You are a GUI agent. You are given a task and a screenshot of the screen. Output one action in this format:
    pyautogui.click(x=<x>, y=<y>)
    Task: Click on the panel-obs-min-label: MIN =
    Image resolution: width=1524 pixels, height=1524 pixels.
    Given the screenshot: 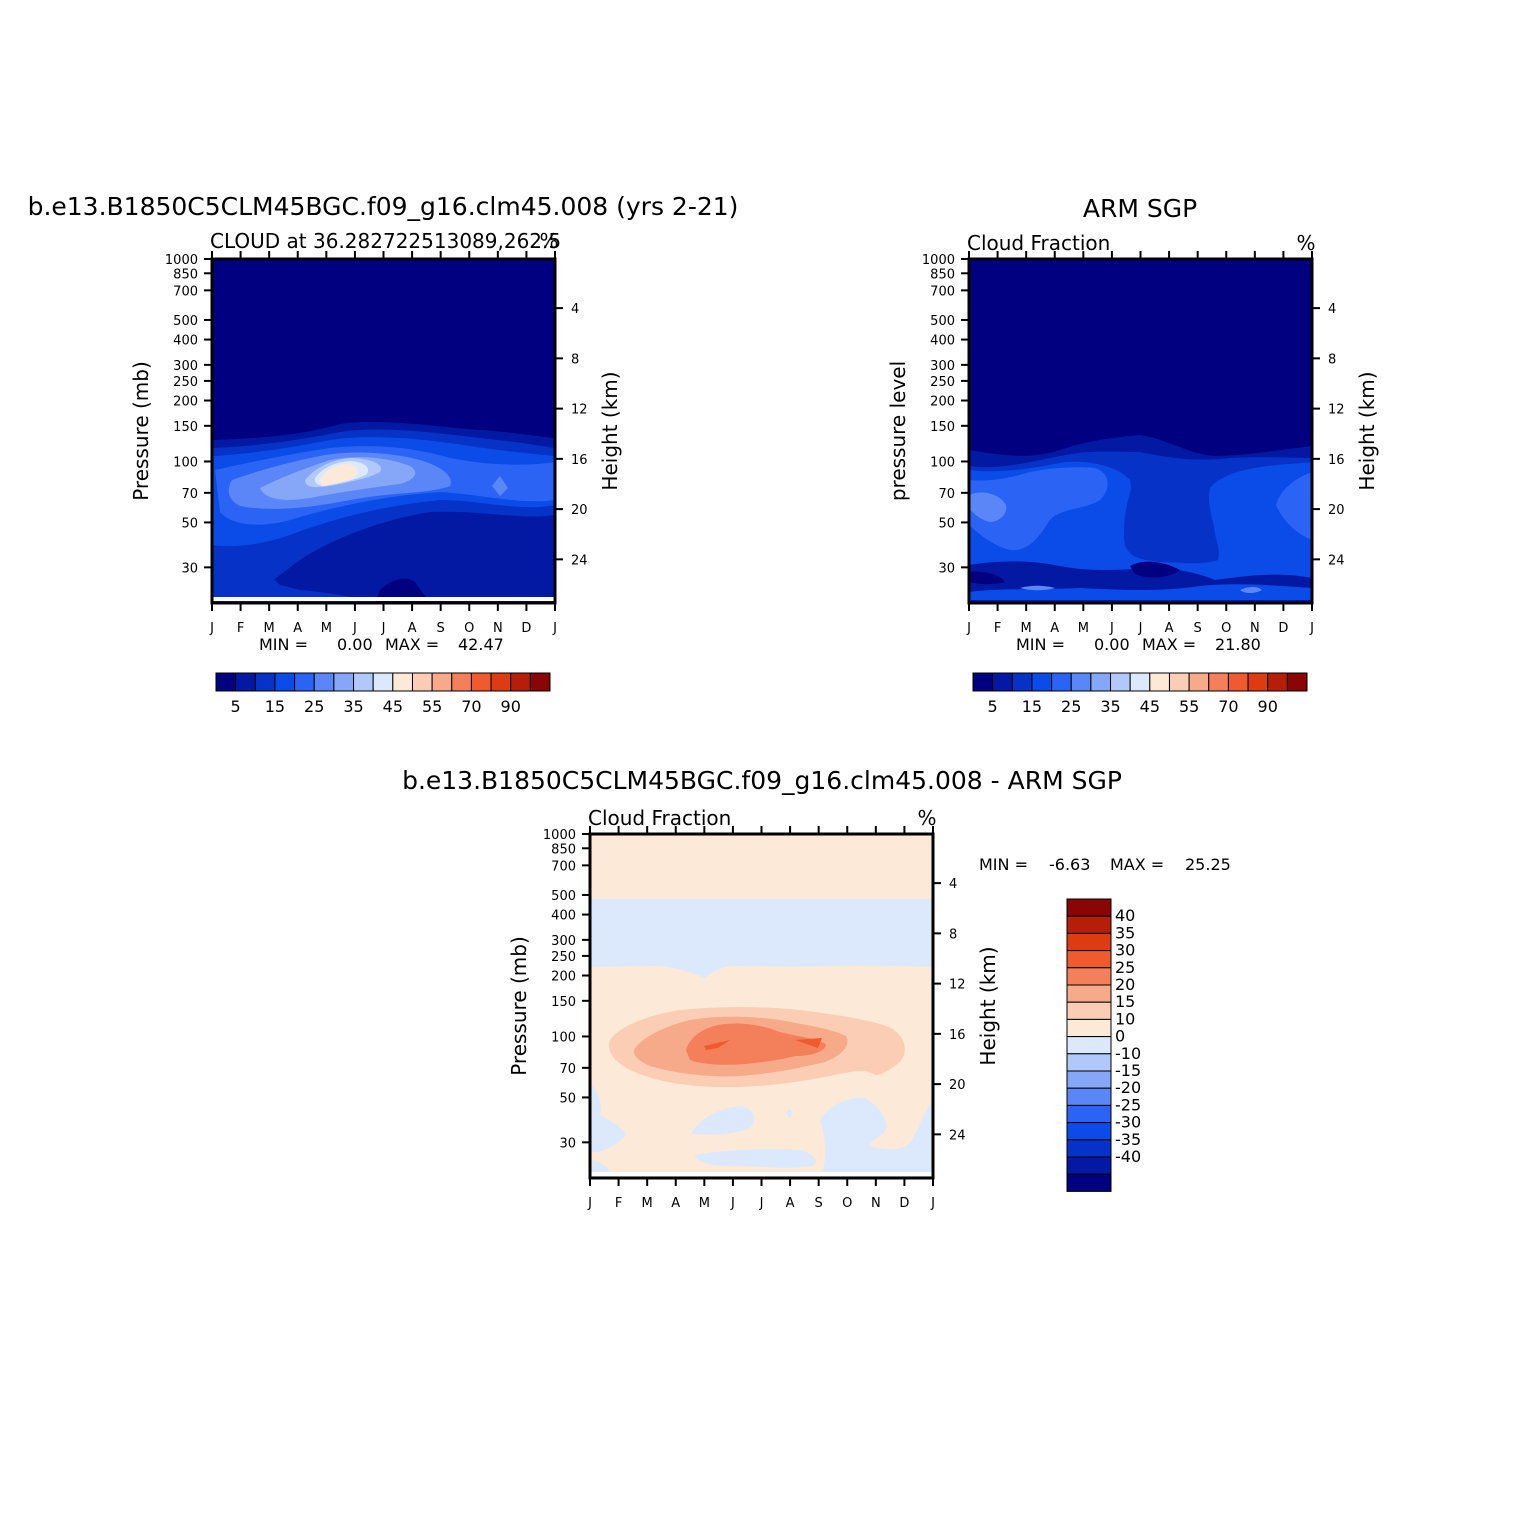 What is the action you would take?
    pyautogui.click(x=1040, y=644)
    